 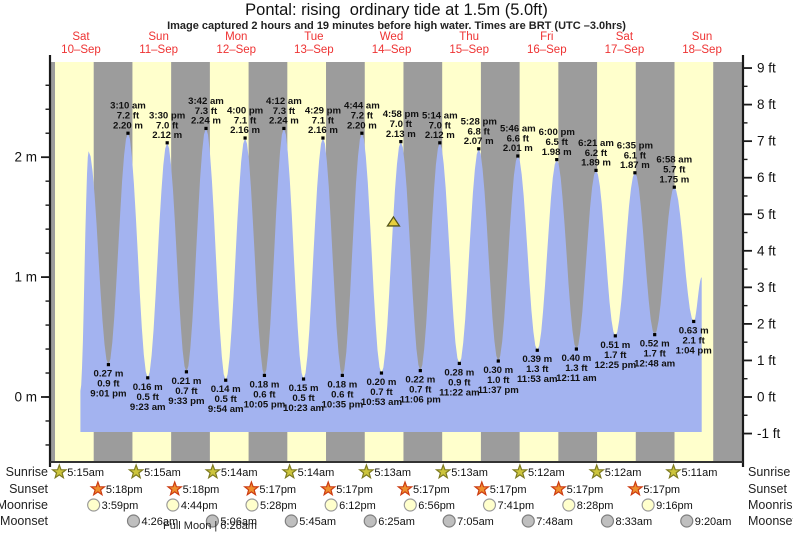 I want to click on low-tide-annotation: 11:22 am, so click(x=459, y=392).